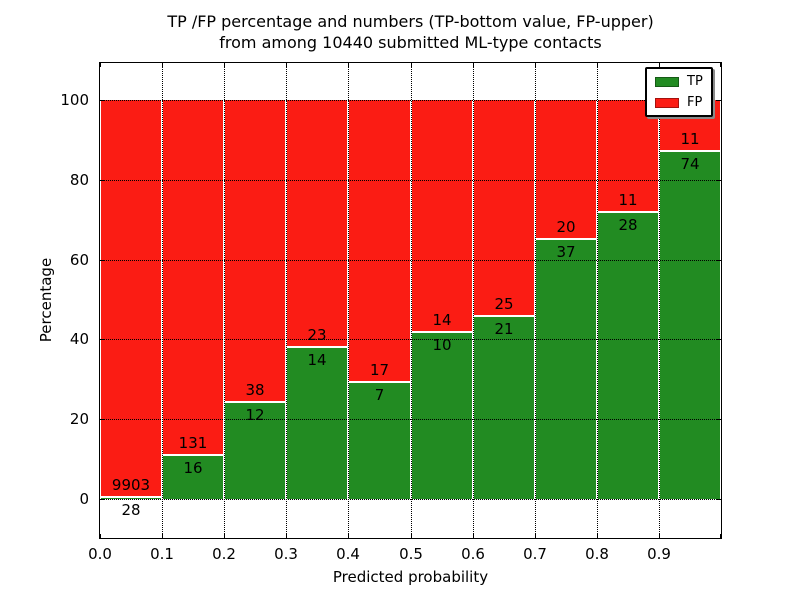 The image size is (800, 600). I want to click on legend: TP FP, so click(679, 92).